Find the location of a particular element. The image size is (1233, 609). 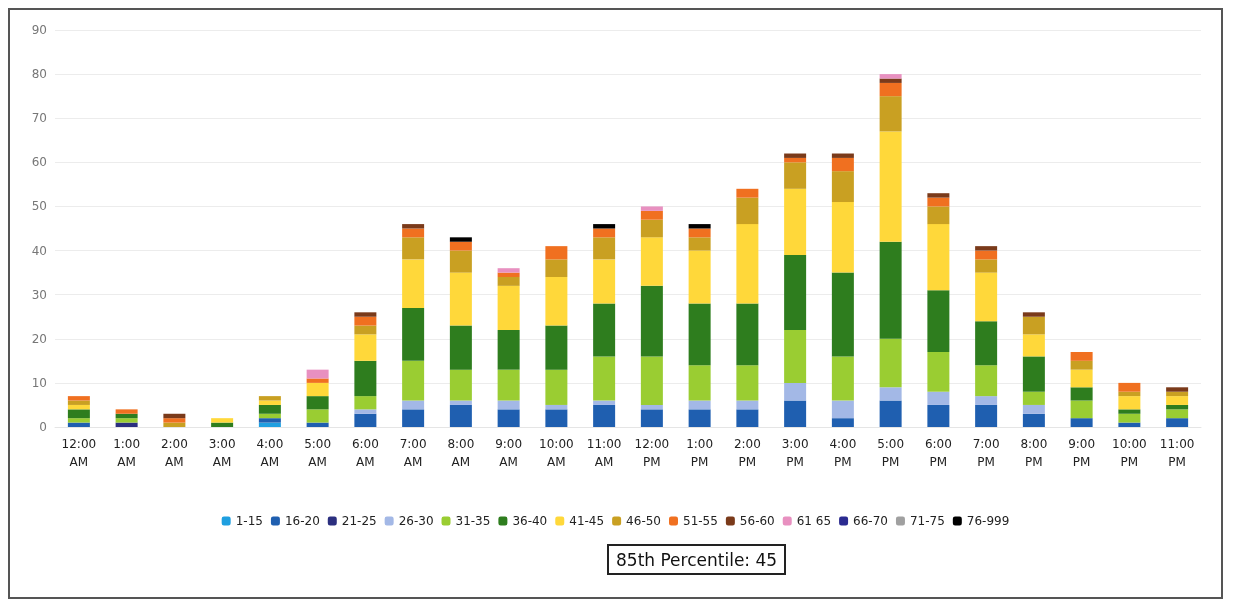

x-tick-label: 12:00 AM is located at coordinates (79, 453).